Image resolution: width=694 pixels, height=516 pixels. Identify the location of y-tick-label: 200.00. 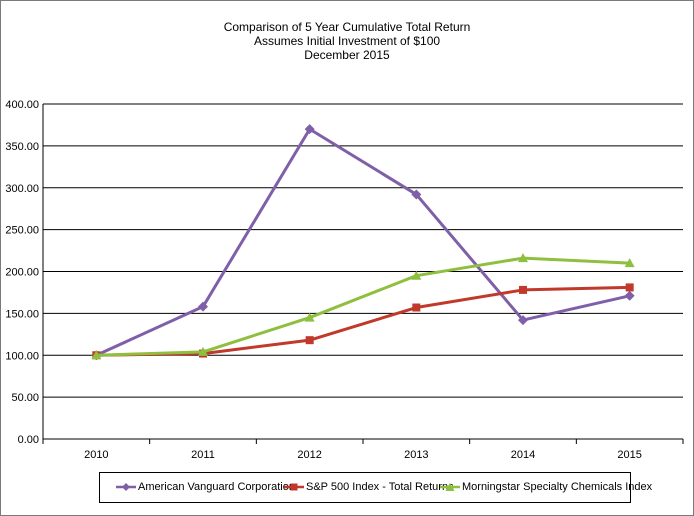
(22, 273).